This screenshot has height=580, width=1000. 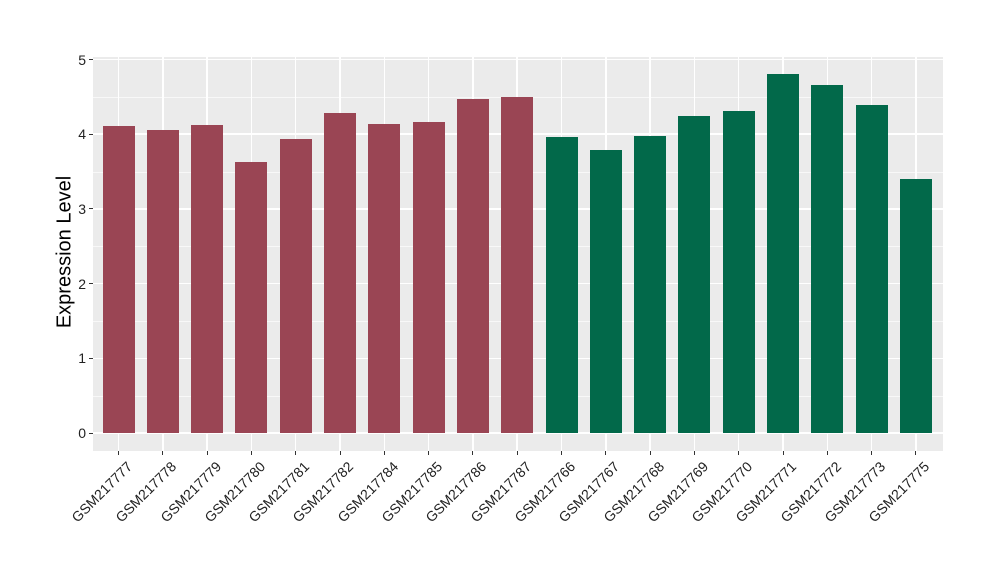 What do you see at coordinates (82, 358) in the screenshot?
I see `y-tick-label: 1` at bounding box center [82, 358].